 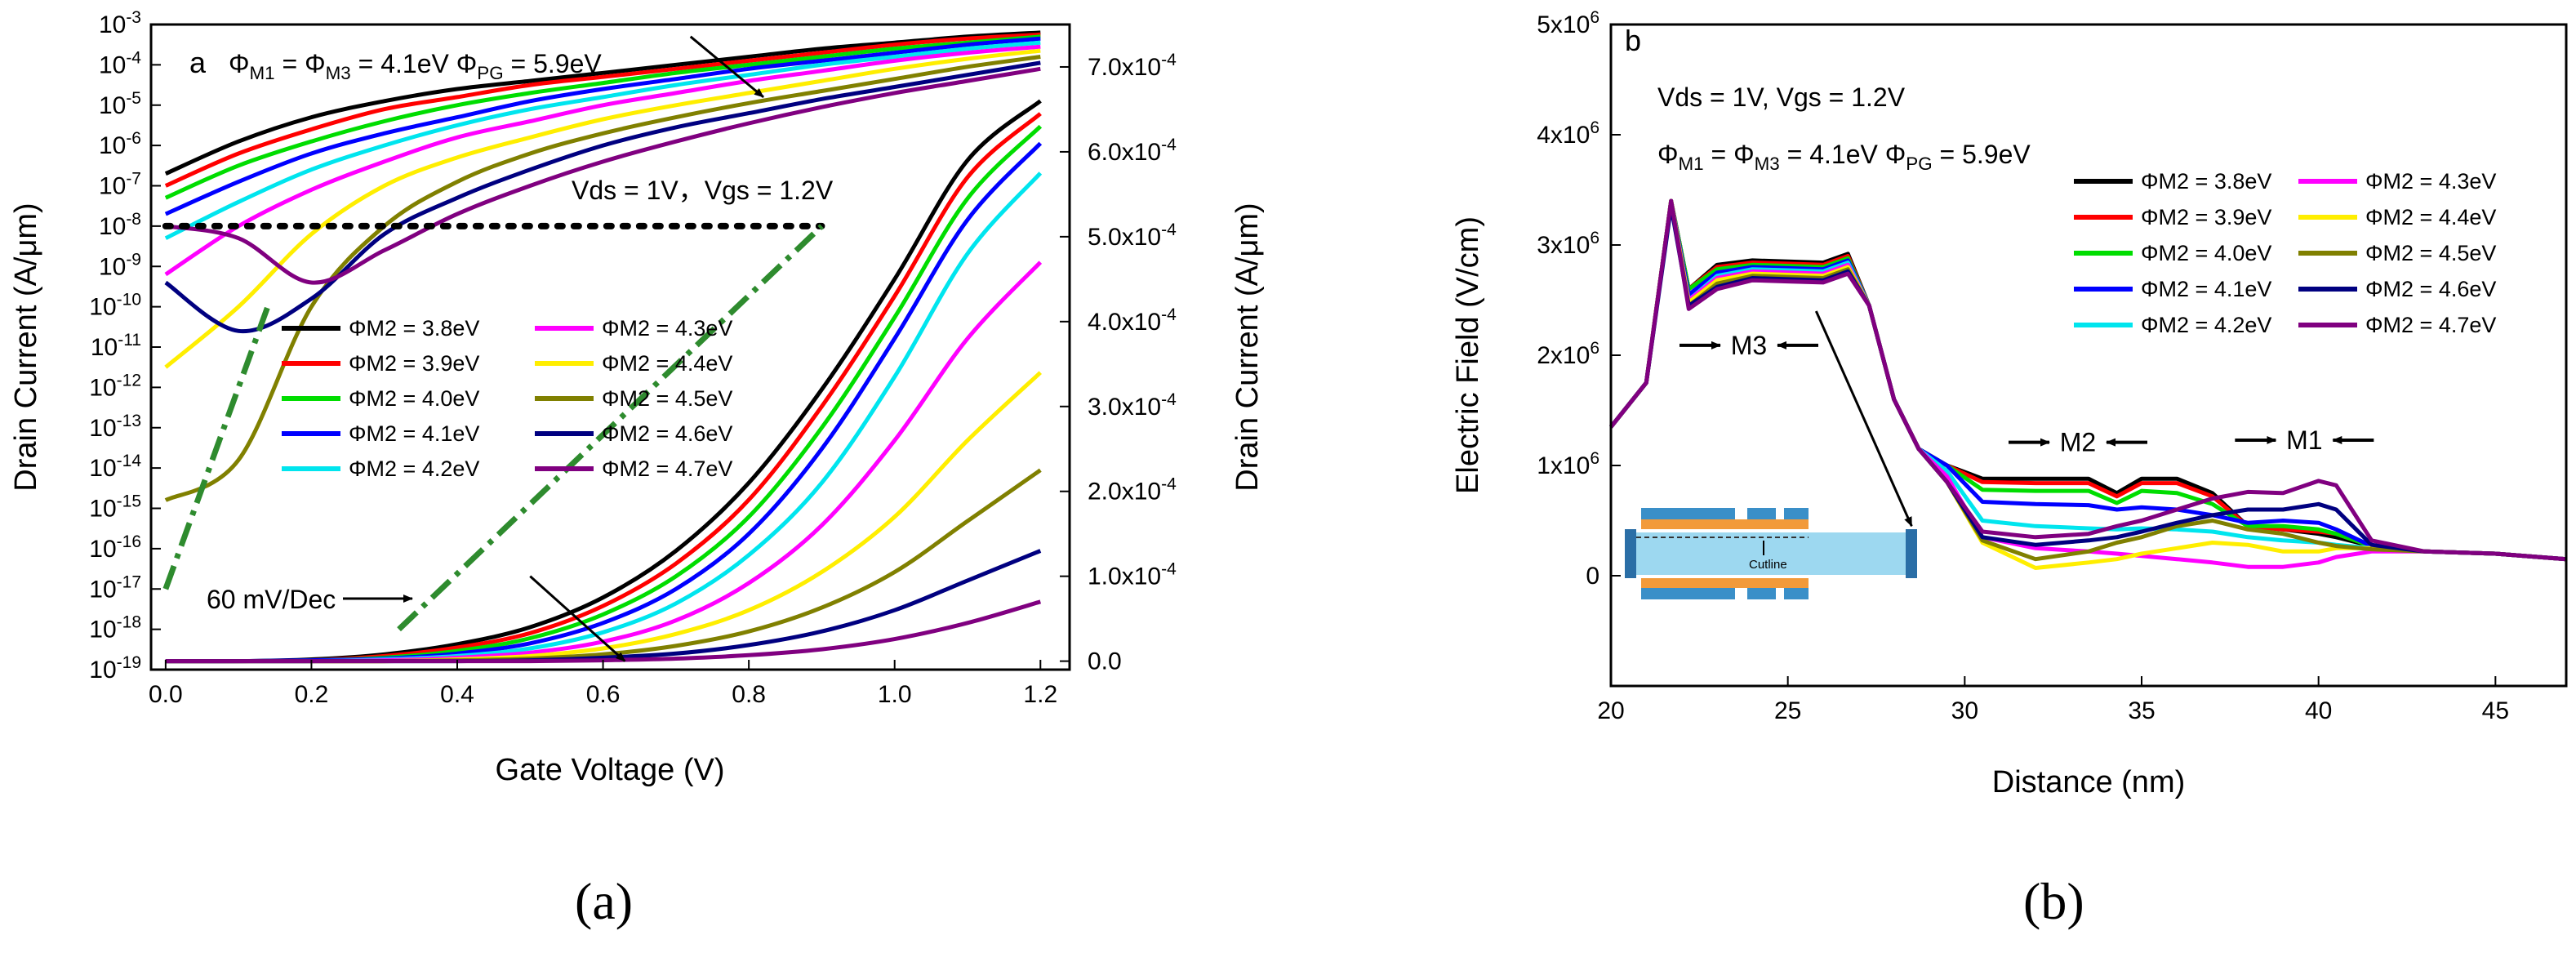 I want to click on panel-b-legend-label: ΦM2 = 4.4eV, so click(x=2430, y=217).